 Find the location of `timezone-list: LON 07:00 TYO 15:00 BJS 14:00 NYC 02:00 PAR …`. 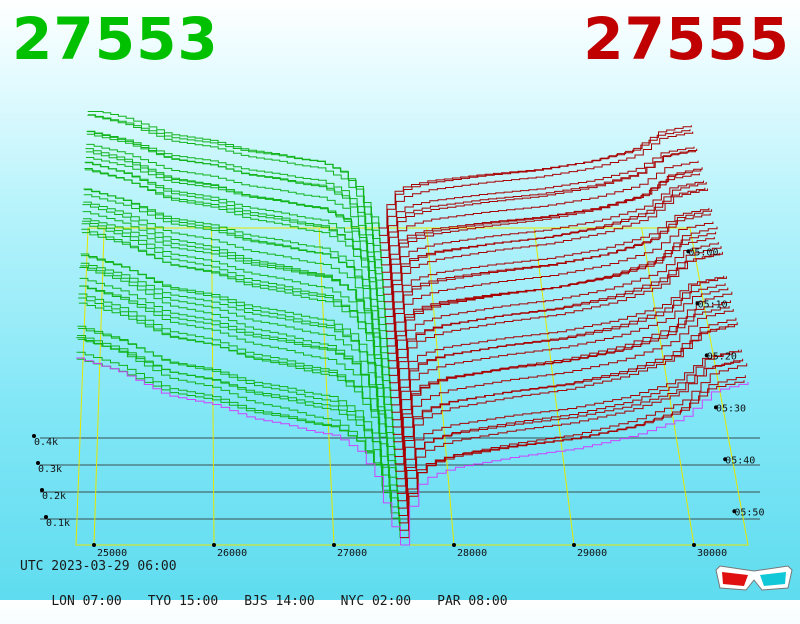

timezone-list: LON 07:00 TYO 15:00 BJS 14:00 NYC 02:00 PAR … is located at coordinates (277, 594).